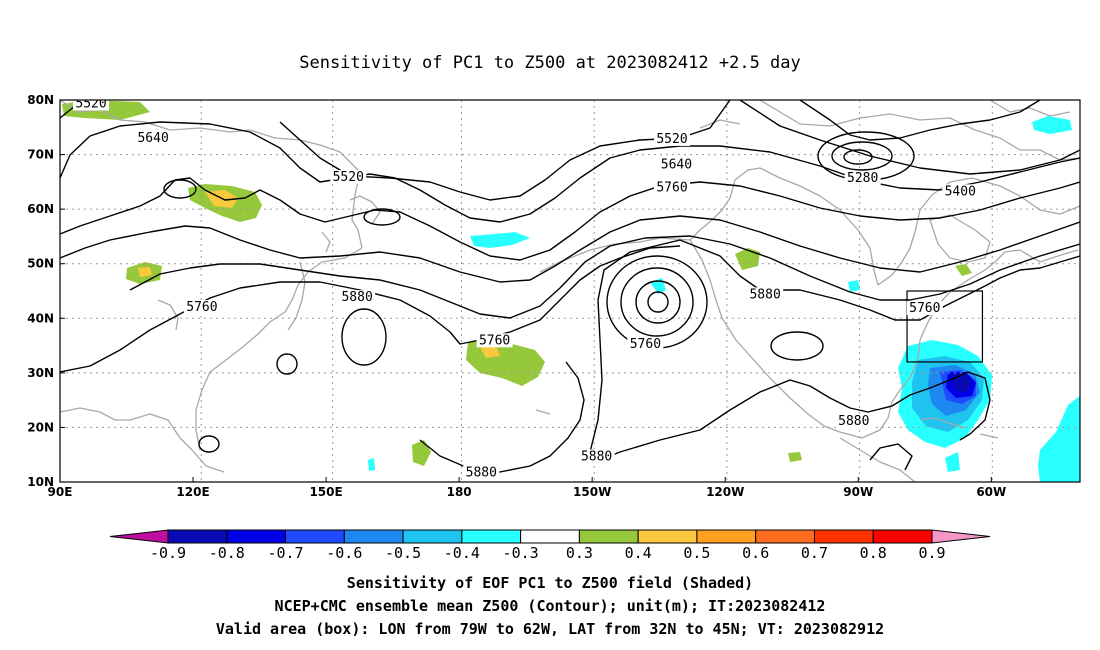  I want to click on contour-label: 5640, so click(152, 138).